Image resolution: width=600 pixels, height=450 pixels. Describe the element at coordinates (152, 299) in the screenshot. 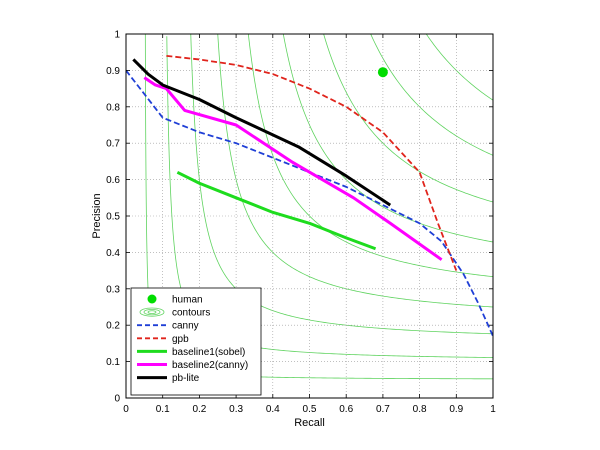

I see `legend-swatch-human` at that location.